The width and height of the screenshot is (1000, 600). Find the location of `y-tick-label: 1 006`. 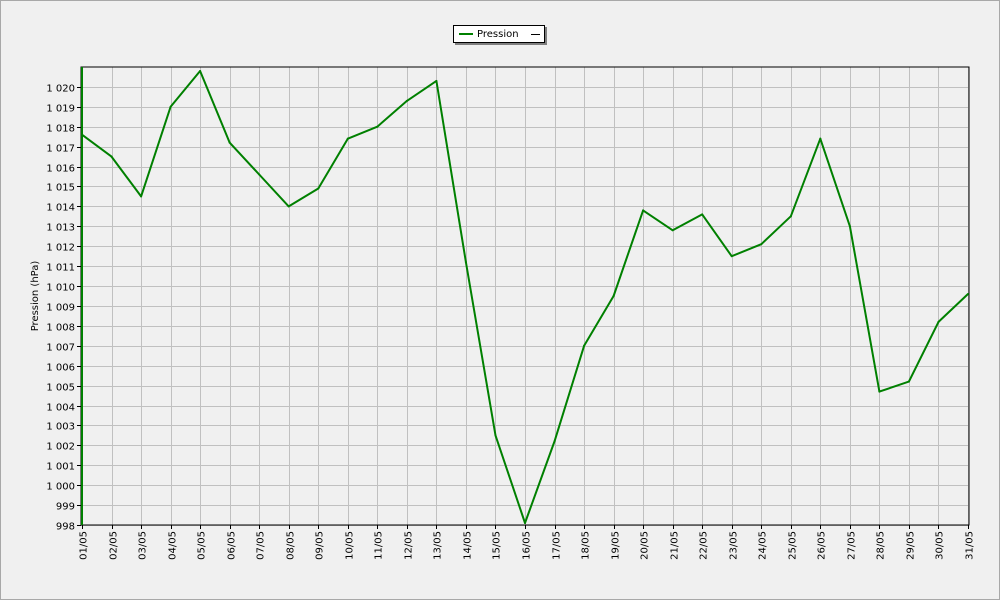

y-tick-label: 1 006 is located at coordinates (60, 368).